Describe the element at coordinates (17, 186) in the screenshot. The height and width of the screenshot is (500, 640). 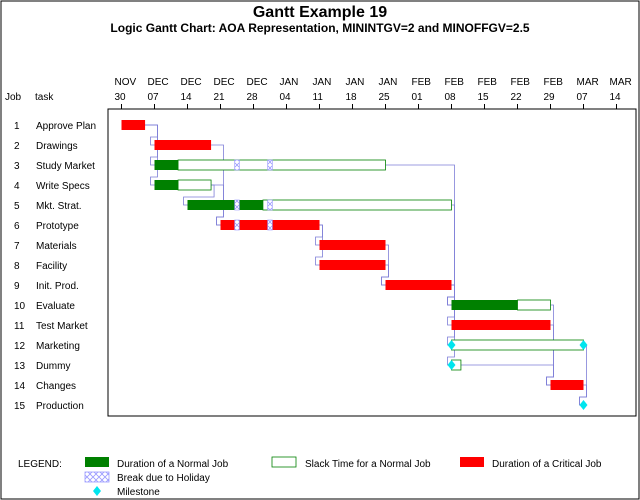
I see `job-number: 4` at that location.